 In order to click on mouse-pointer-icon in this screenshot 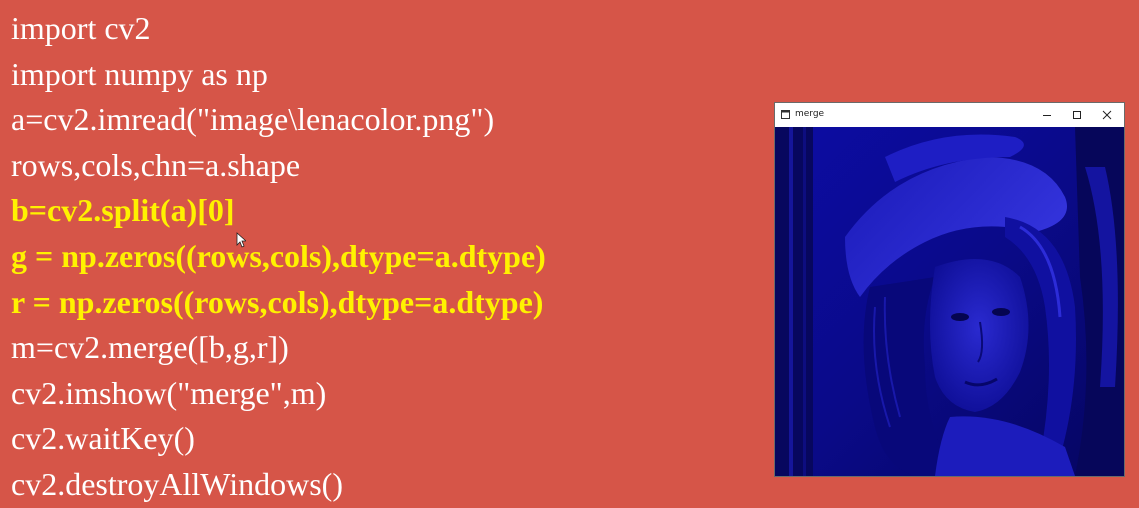, I will do `click(241, 240)`.